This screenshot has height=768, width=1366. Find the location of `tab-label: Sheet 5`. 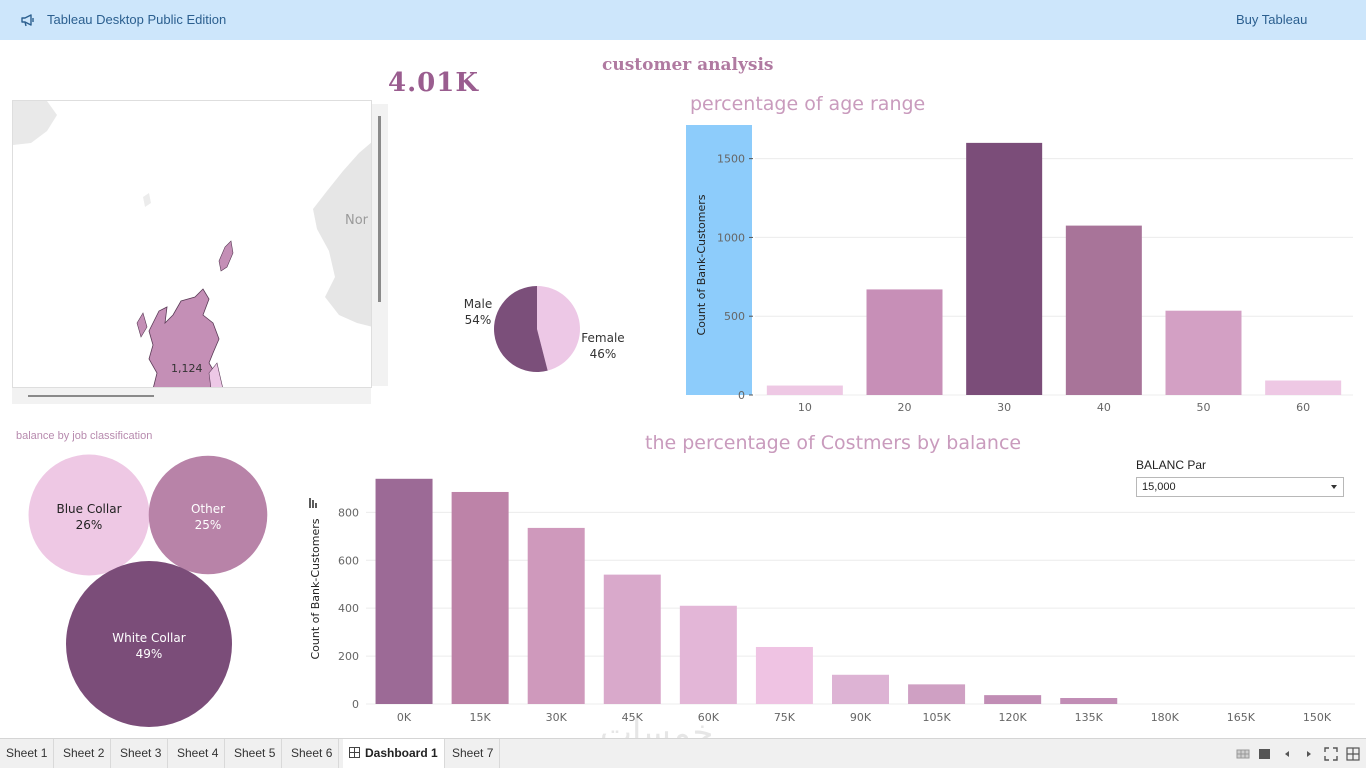

tab-label: Sheet 5 is located at coordinates (255, 753).